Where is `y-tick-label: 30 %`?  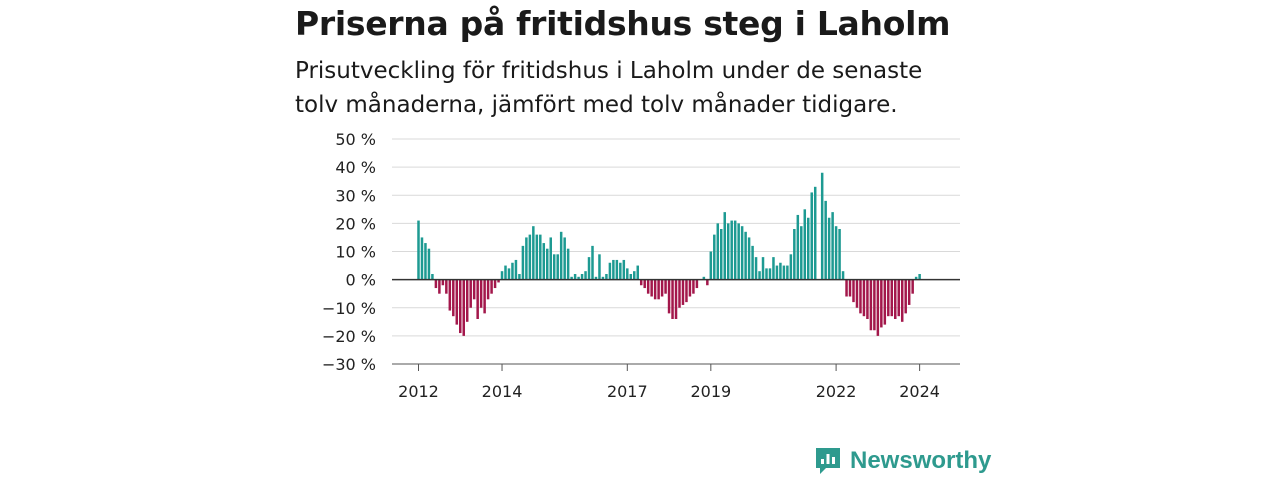 y-tick-label: 30 % is located at coordinates (355, 195).